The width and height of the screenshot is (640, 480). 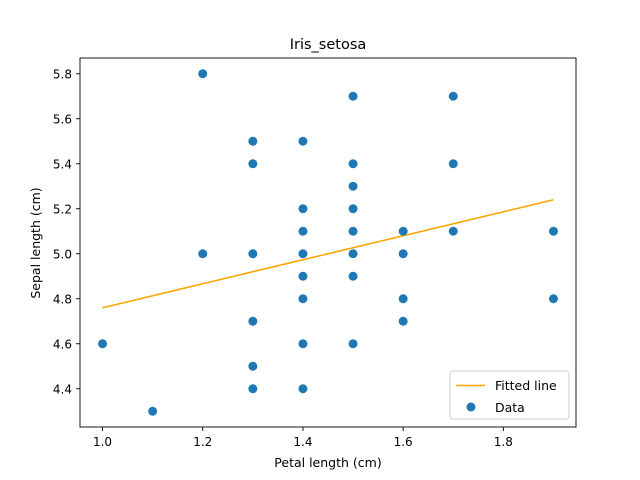 What do you see at coordinates (35, 242) in the screenshot?
I see `y-axis-label: Sepal length (cm)` at bounding box center [35, 242].